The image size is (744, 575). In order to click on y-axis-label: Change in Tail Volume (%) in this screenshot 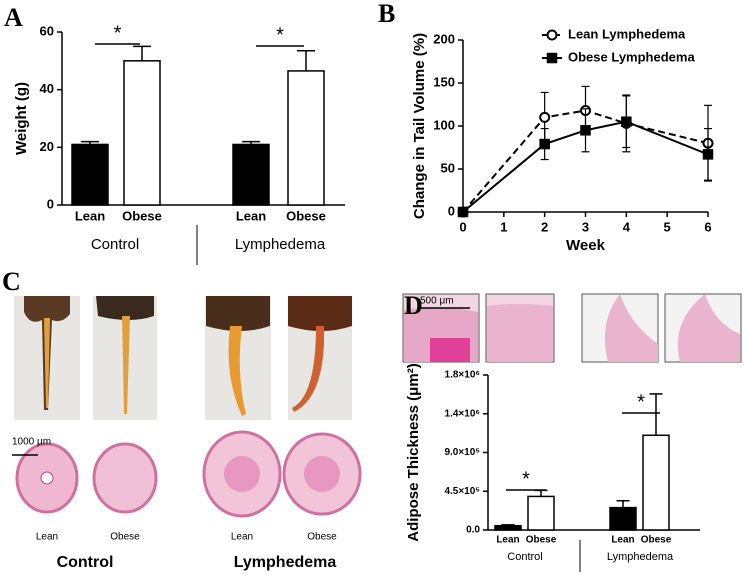, I will do `click(419, 126)`.